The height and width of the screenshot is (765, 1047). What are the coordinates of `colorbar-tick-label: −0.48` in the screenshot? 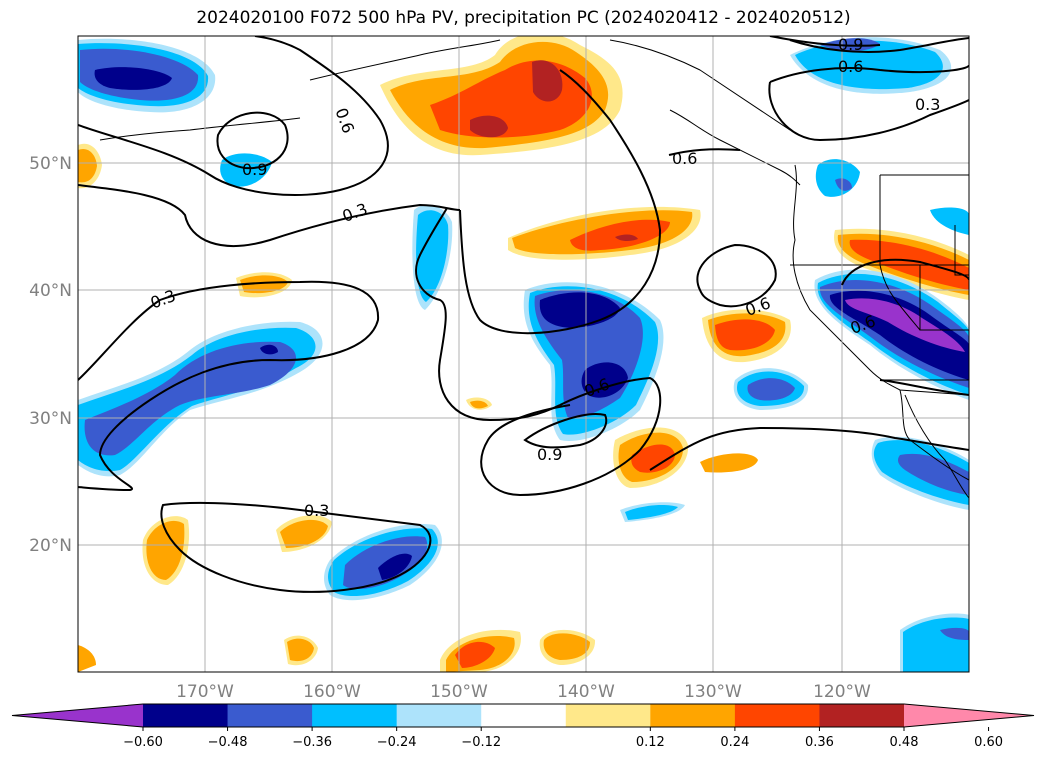 It's located at (228, 742).